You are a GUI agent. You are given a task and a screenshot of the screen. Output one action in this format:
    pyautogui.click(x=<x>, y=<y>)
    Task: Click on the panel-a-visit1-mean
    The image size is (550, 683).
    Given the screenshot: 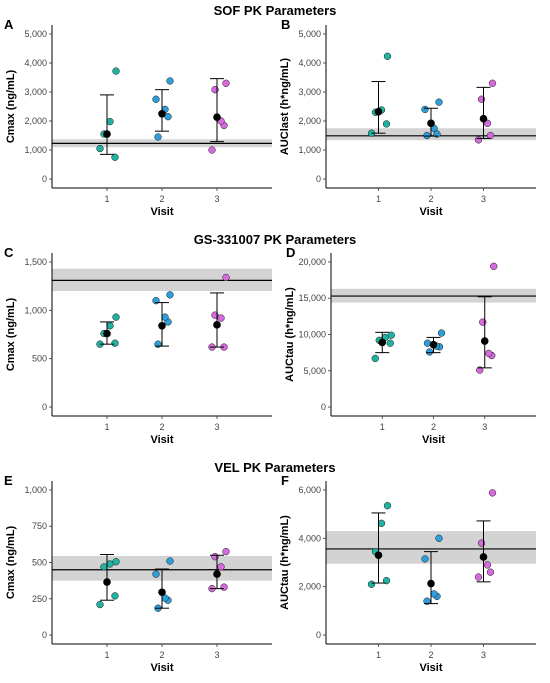 What is the action you would take?
    pyautogui.click(x=107, y=134)
    